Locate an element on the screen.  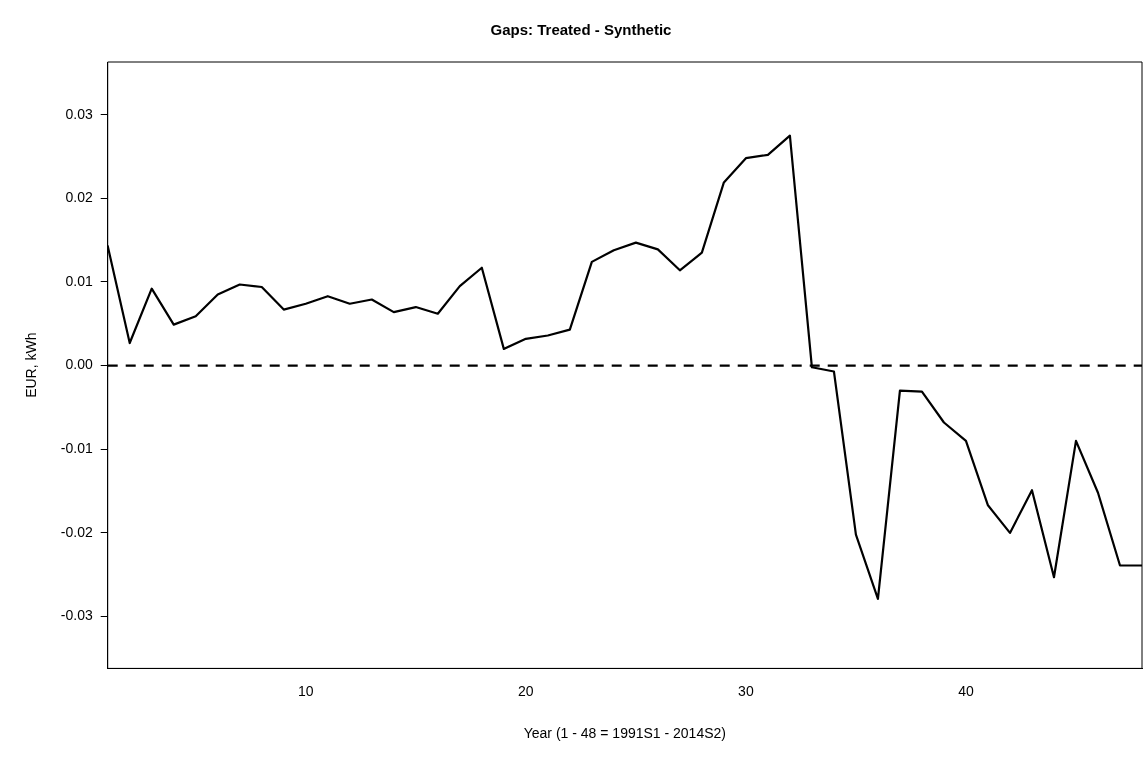
y-tick-label: 0.01 is located at coordinates (79, 280).